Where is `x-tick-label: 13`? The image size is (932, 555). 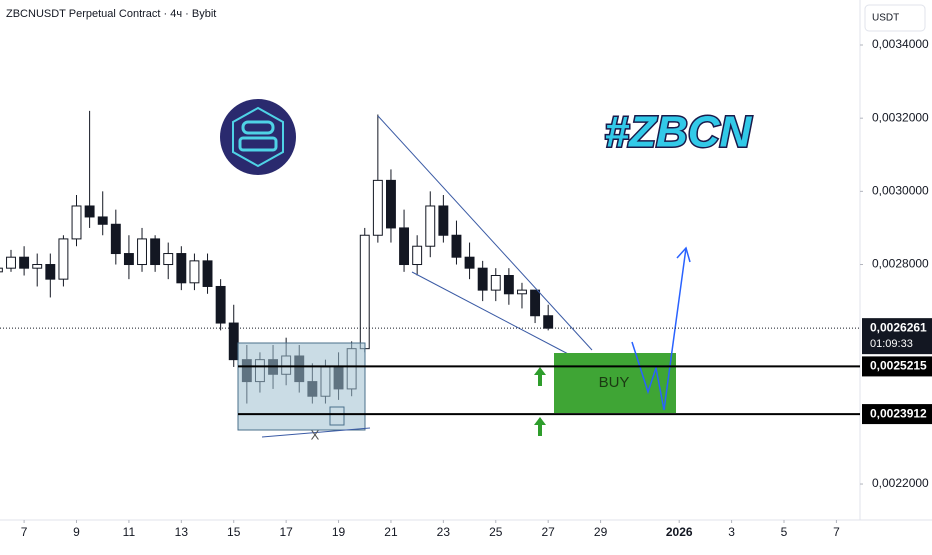 x-tick-label: 13 is located at coordinates (182, 532).